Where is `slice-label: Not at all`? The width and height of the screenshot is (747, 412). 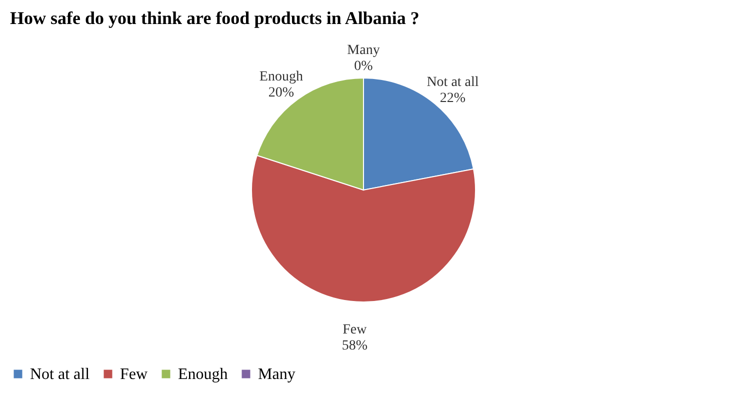 slice-label: Not at all is located at coordinates (452, 82).